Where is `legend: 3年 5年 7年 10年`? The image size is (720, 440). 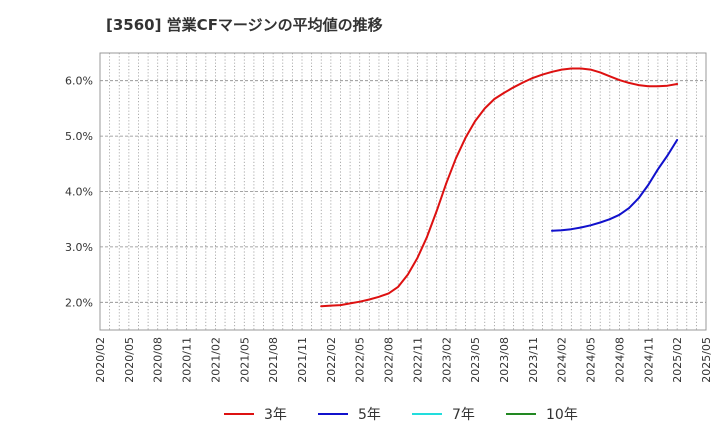
legend: 3年 5年 7年 10年 is located at coordinates (401, 415).